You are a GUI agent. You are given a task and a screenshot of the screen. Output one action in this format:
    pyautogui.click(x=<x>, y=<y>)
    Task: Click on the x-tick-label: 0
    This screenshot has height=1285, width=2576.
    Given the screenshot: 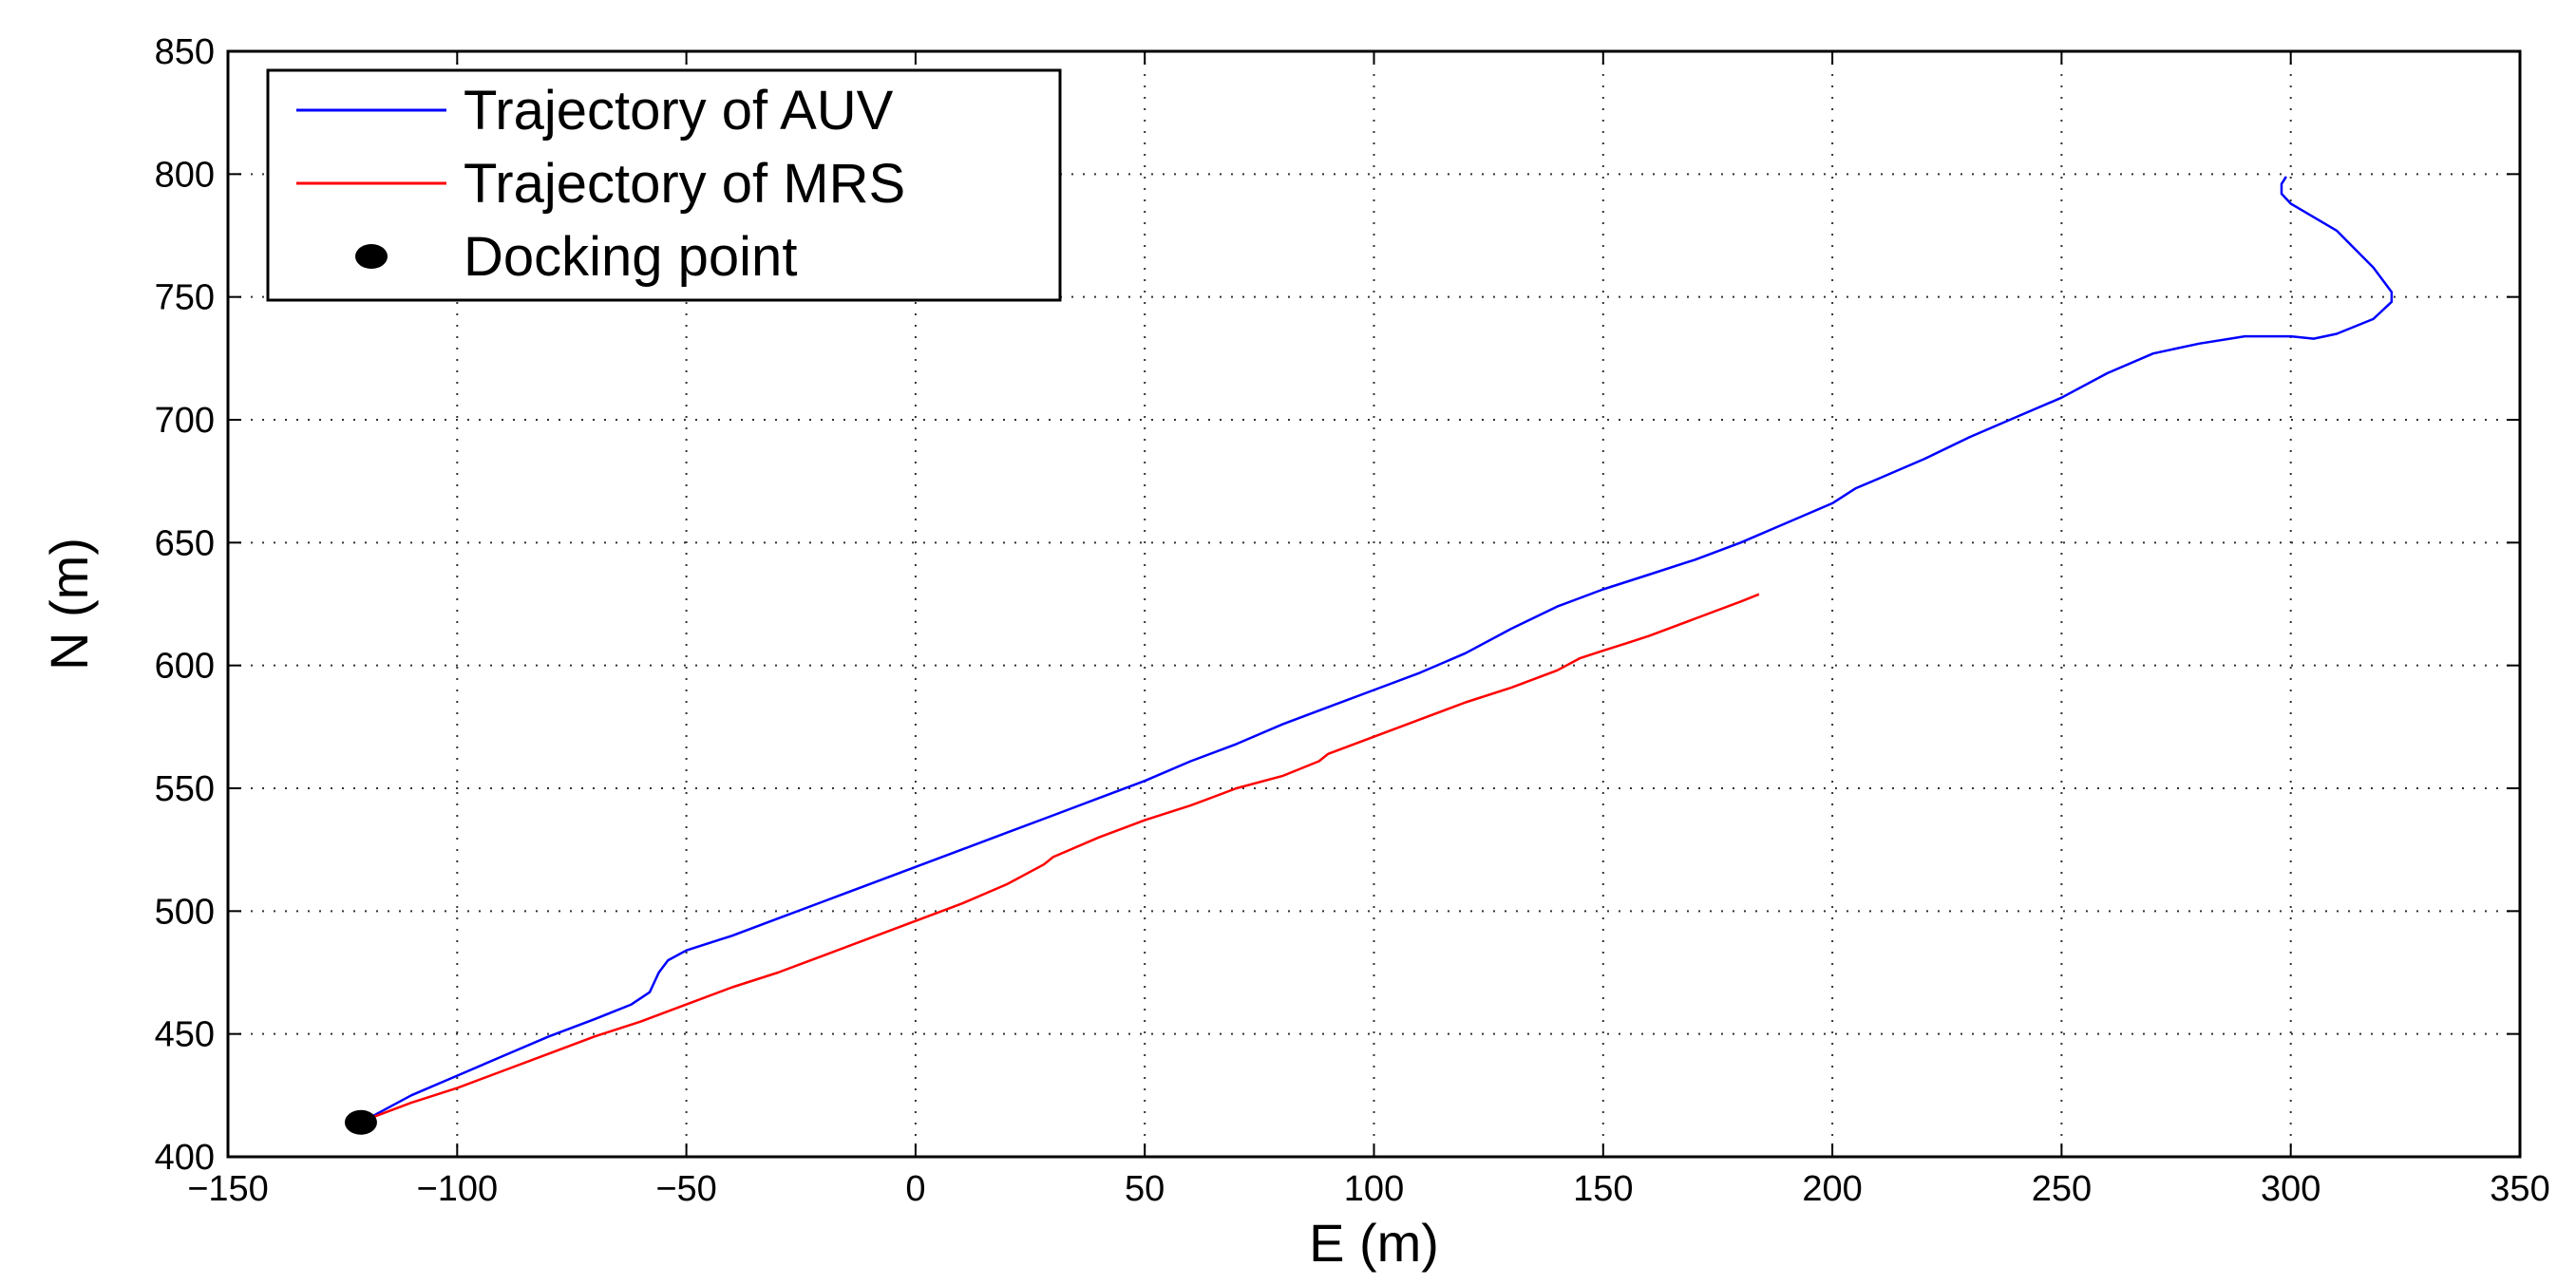 What is the action you would take?
    pyautogui.click(x=915, y=1189)
    